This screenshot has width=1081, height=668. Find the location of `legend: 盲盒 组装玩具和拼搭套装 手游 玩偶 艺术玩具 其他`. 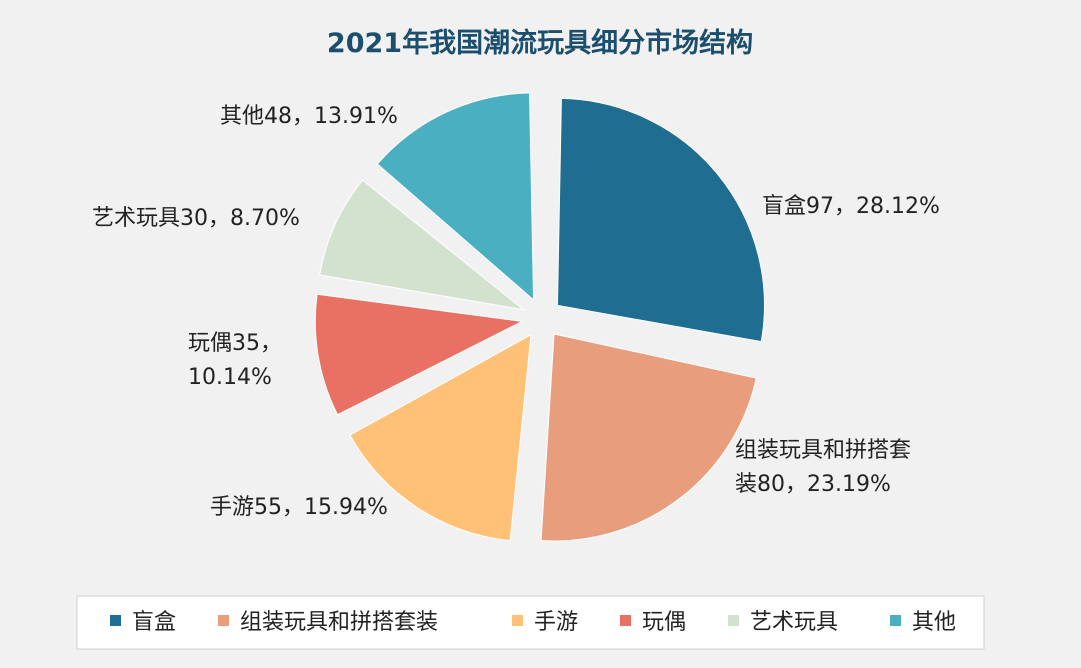

legend: 盲盒 组装玩具和拼搭套装 手游 玩偶 艺术玩具 其他 is located at coordinates (533, 622).